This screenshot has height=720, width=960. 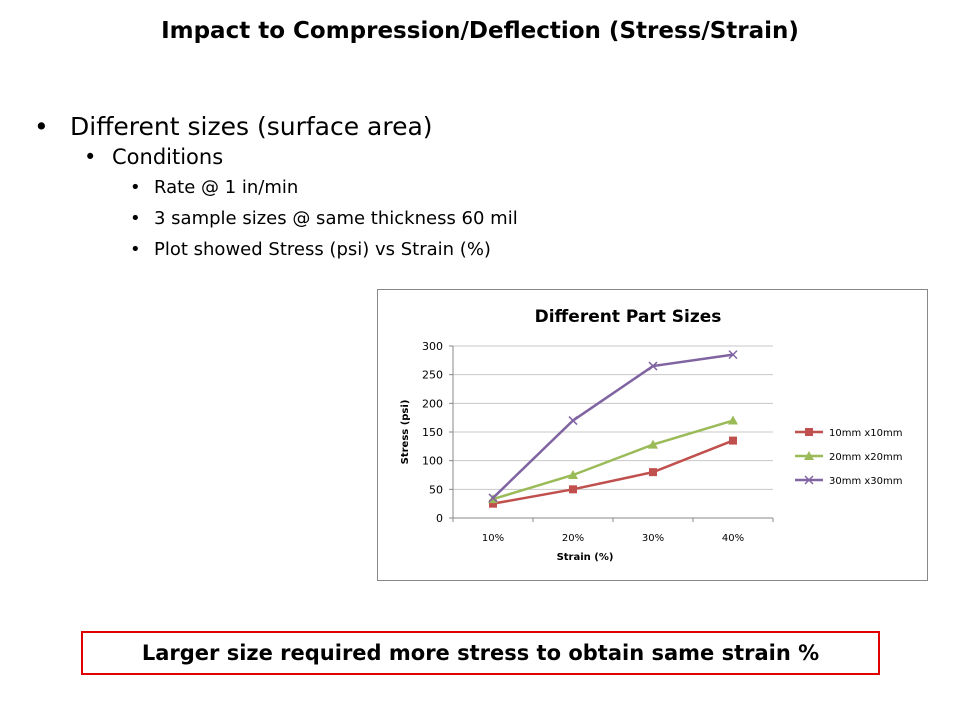 I want to click on y-tick-label: 200, so click(x=432, y=403).